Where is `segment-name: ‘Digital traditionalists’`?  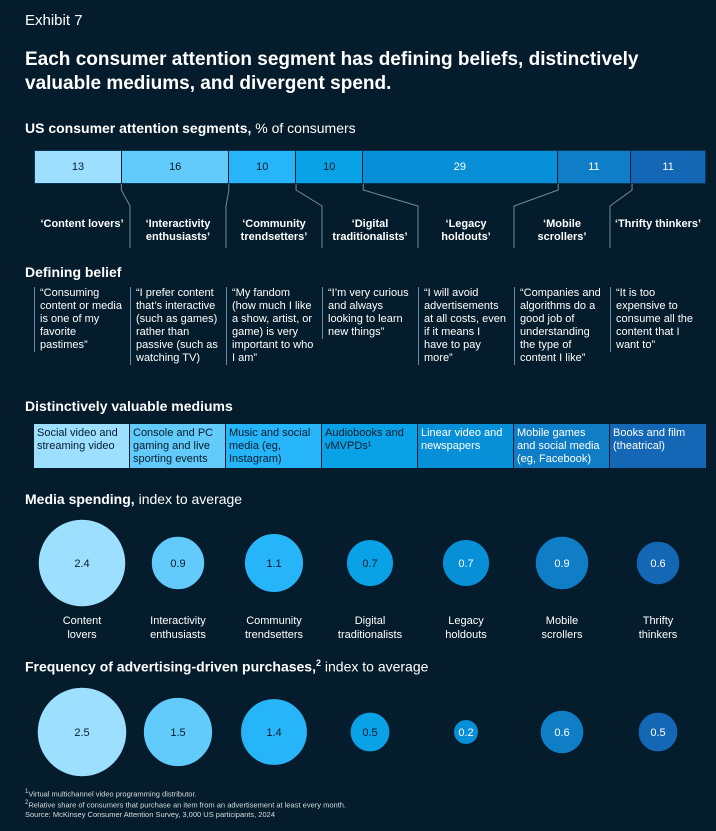
segment-name: ‘Digital traditionalists’ is located at coordinates (370, 230).